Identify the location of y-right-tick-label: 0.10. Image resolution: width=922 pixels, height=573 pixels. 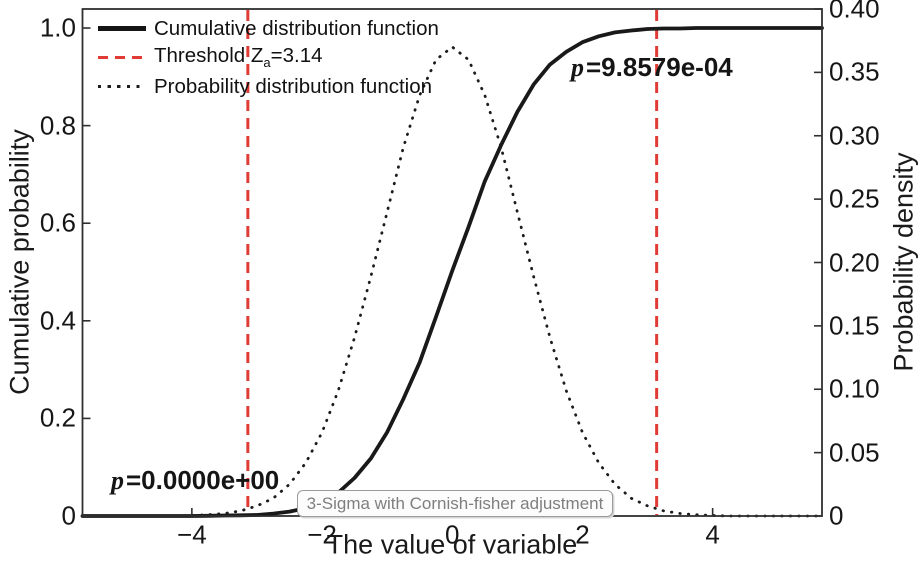
(854, 388).